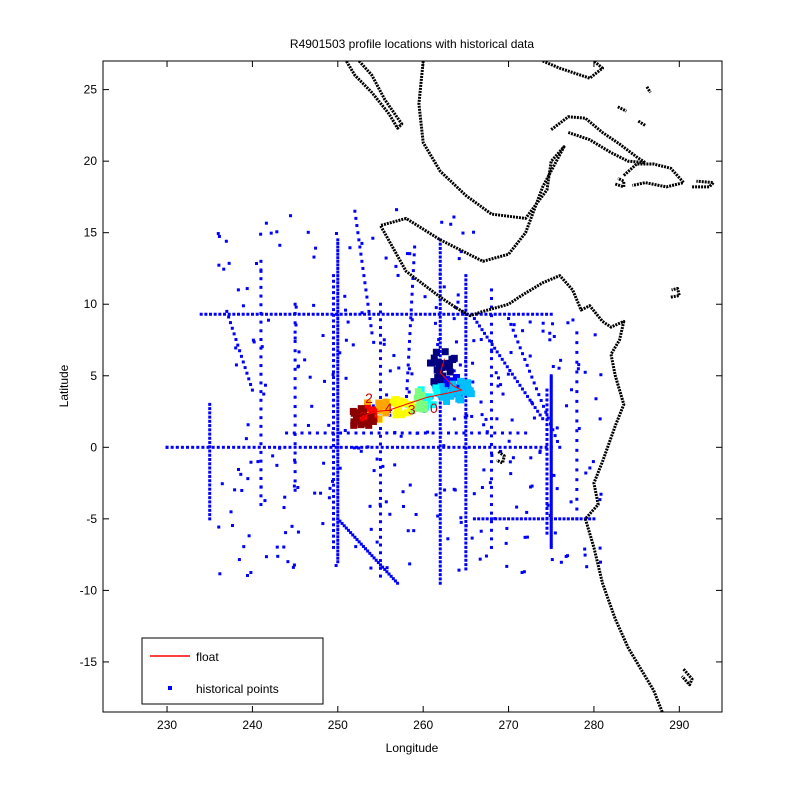 Image resolution: width=800 pixels, height=805 pixels. I want to click on float-profile-label: 0, so click(434, 408).